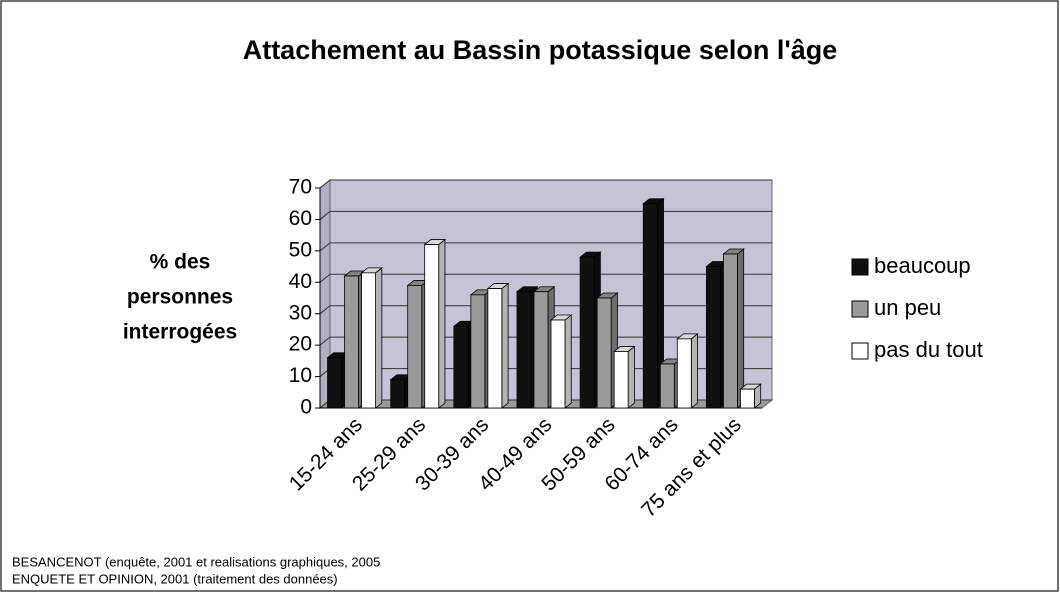 The image size is (1060, 593). What do you see at coordinates (922, 265) in the screenshot?
I see `legend-label: beaucoup` at bounding box center [922, 265].